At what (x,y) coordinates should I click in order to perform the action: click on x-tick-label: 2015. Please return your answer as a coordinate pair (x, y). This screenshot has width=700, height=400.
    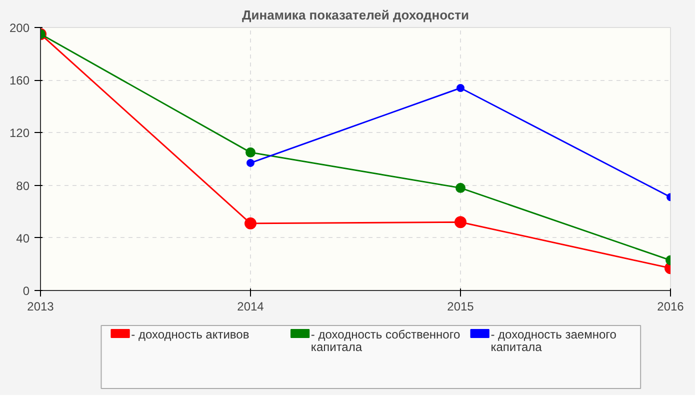
    Looking at the image, I should click on (460, 307).